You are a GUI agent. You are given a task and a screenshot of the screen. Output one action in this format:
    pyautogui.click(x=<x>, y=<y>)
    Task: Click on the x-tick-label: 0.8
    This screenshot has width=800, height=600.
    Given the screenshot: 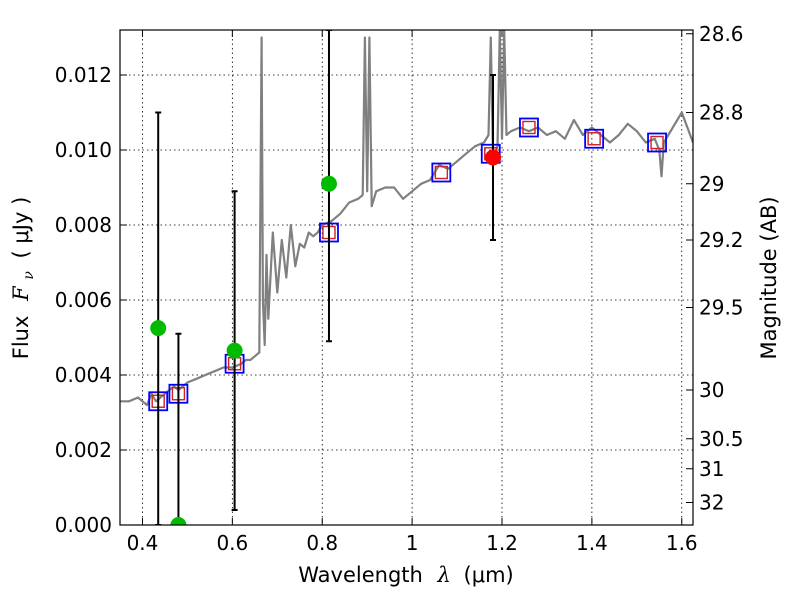 What is the action you would take?
    pyautogui.click(x=322, y=543)
    